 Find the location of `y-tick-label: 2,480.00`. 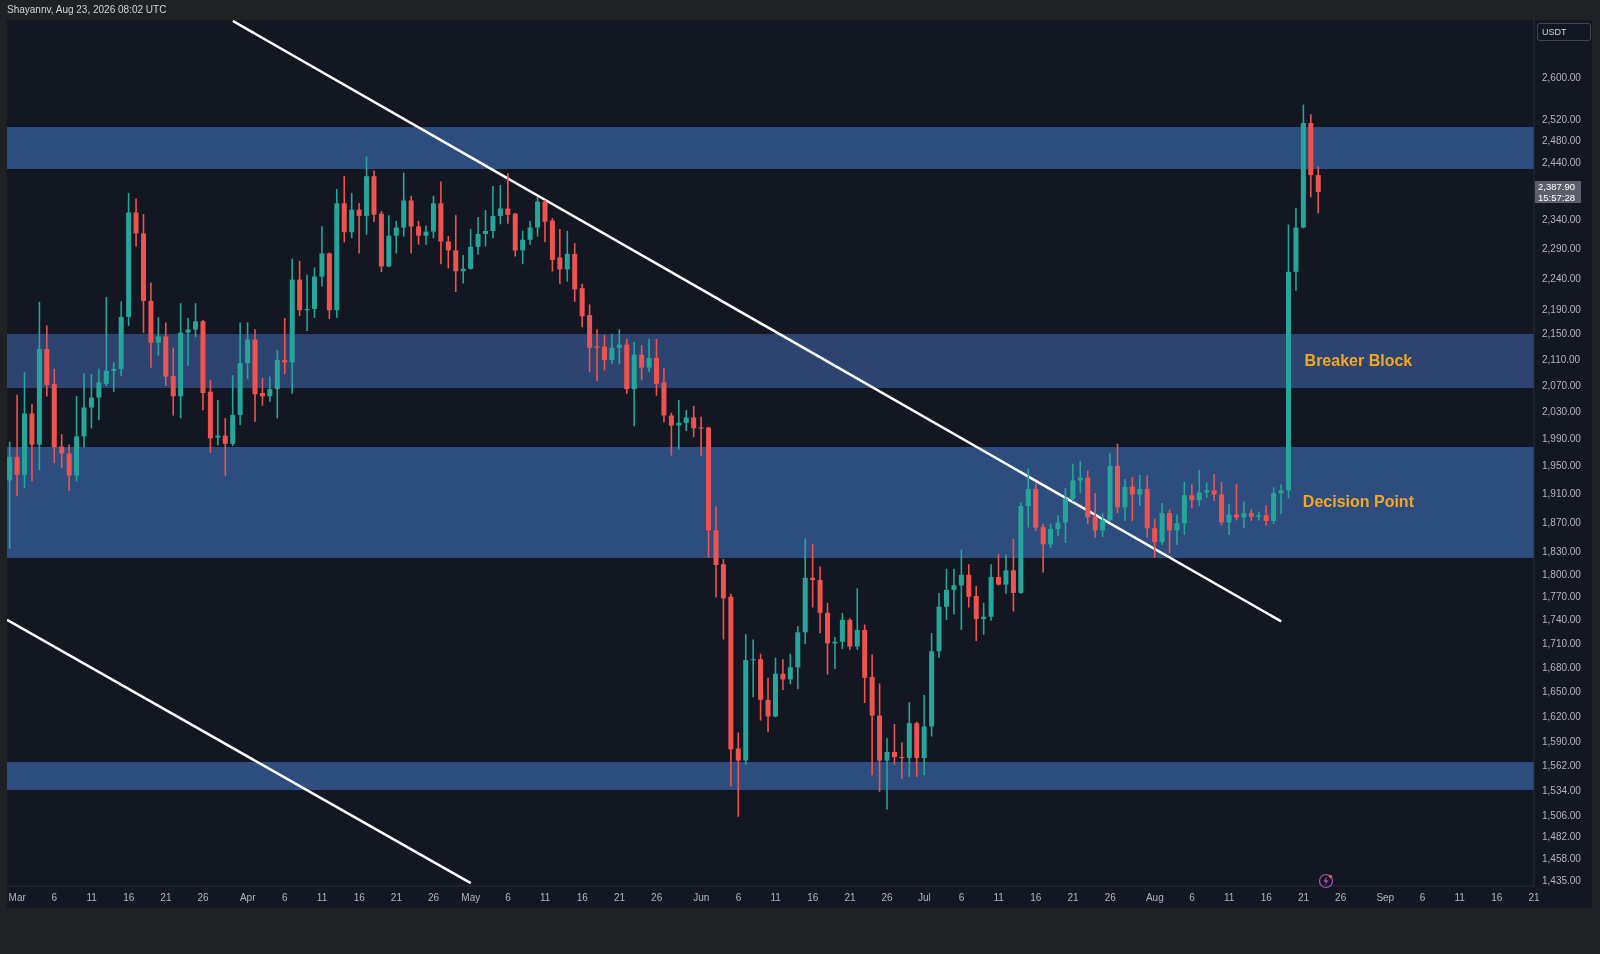

y-tick-label: 2,480.00 is located at coordinates (1562, 141).